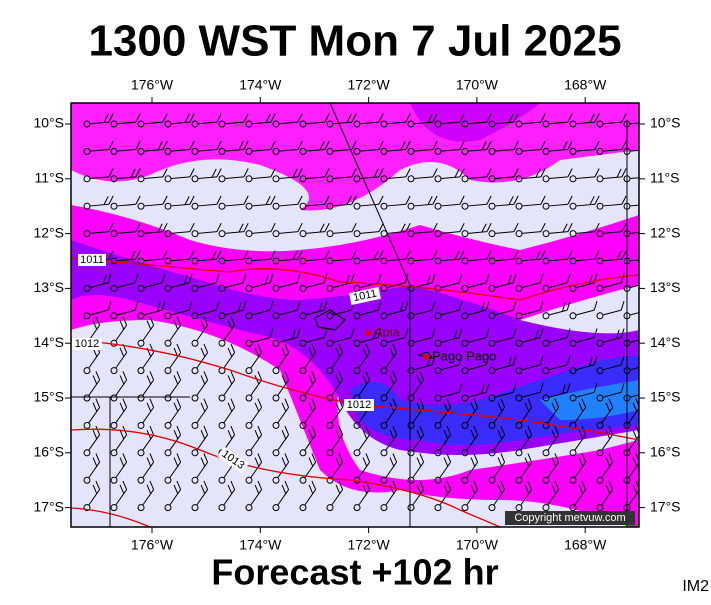 Image resolution: width=711 pixels, height=605 pixels. What do you see at coordinates (233, 460) in the screenshot?
I see `label-box` at bounding box center [233, 460].